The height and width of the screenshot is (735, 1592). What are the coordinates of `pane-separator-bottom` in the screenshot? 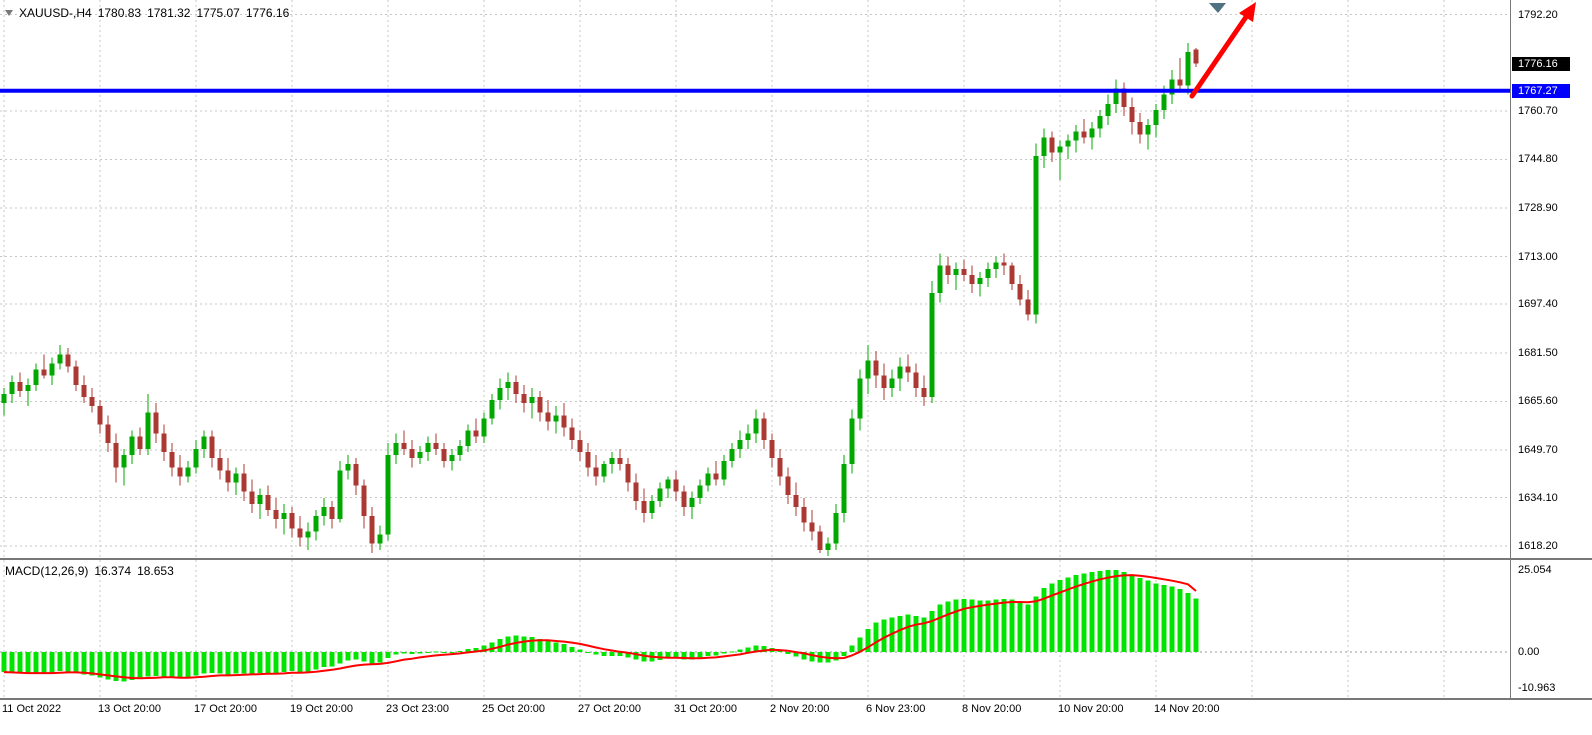 It's located at (796, 699).